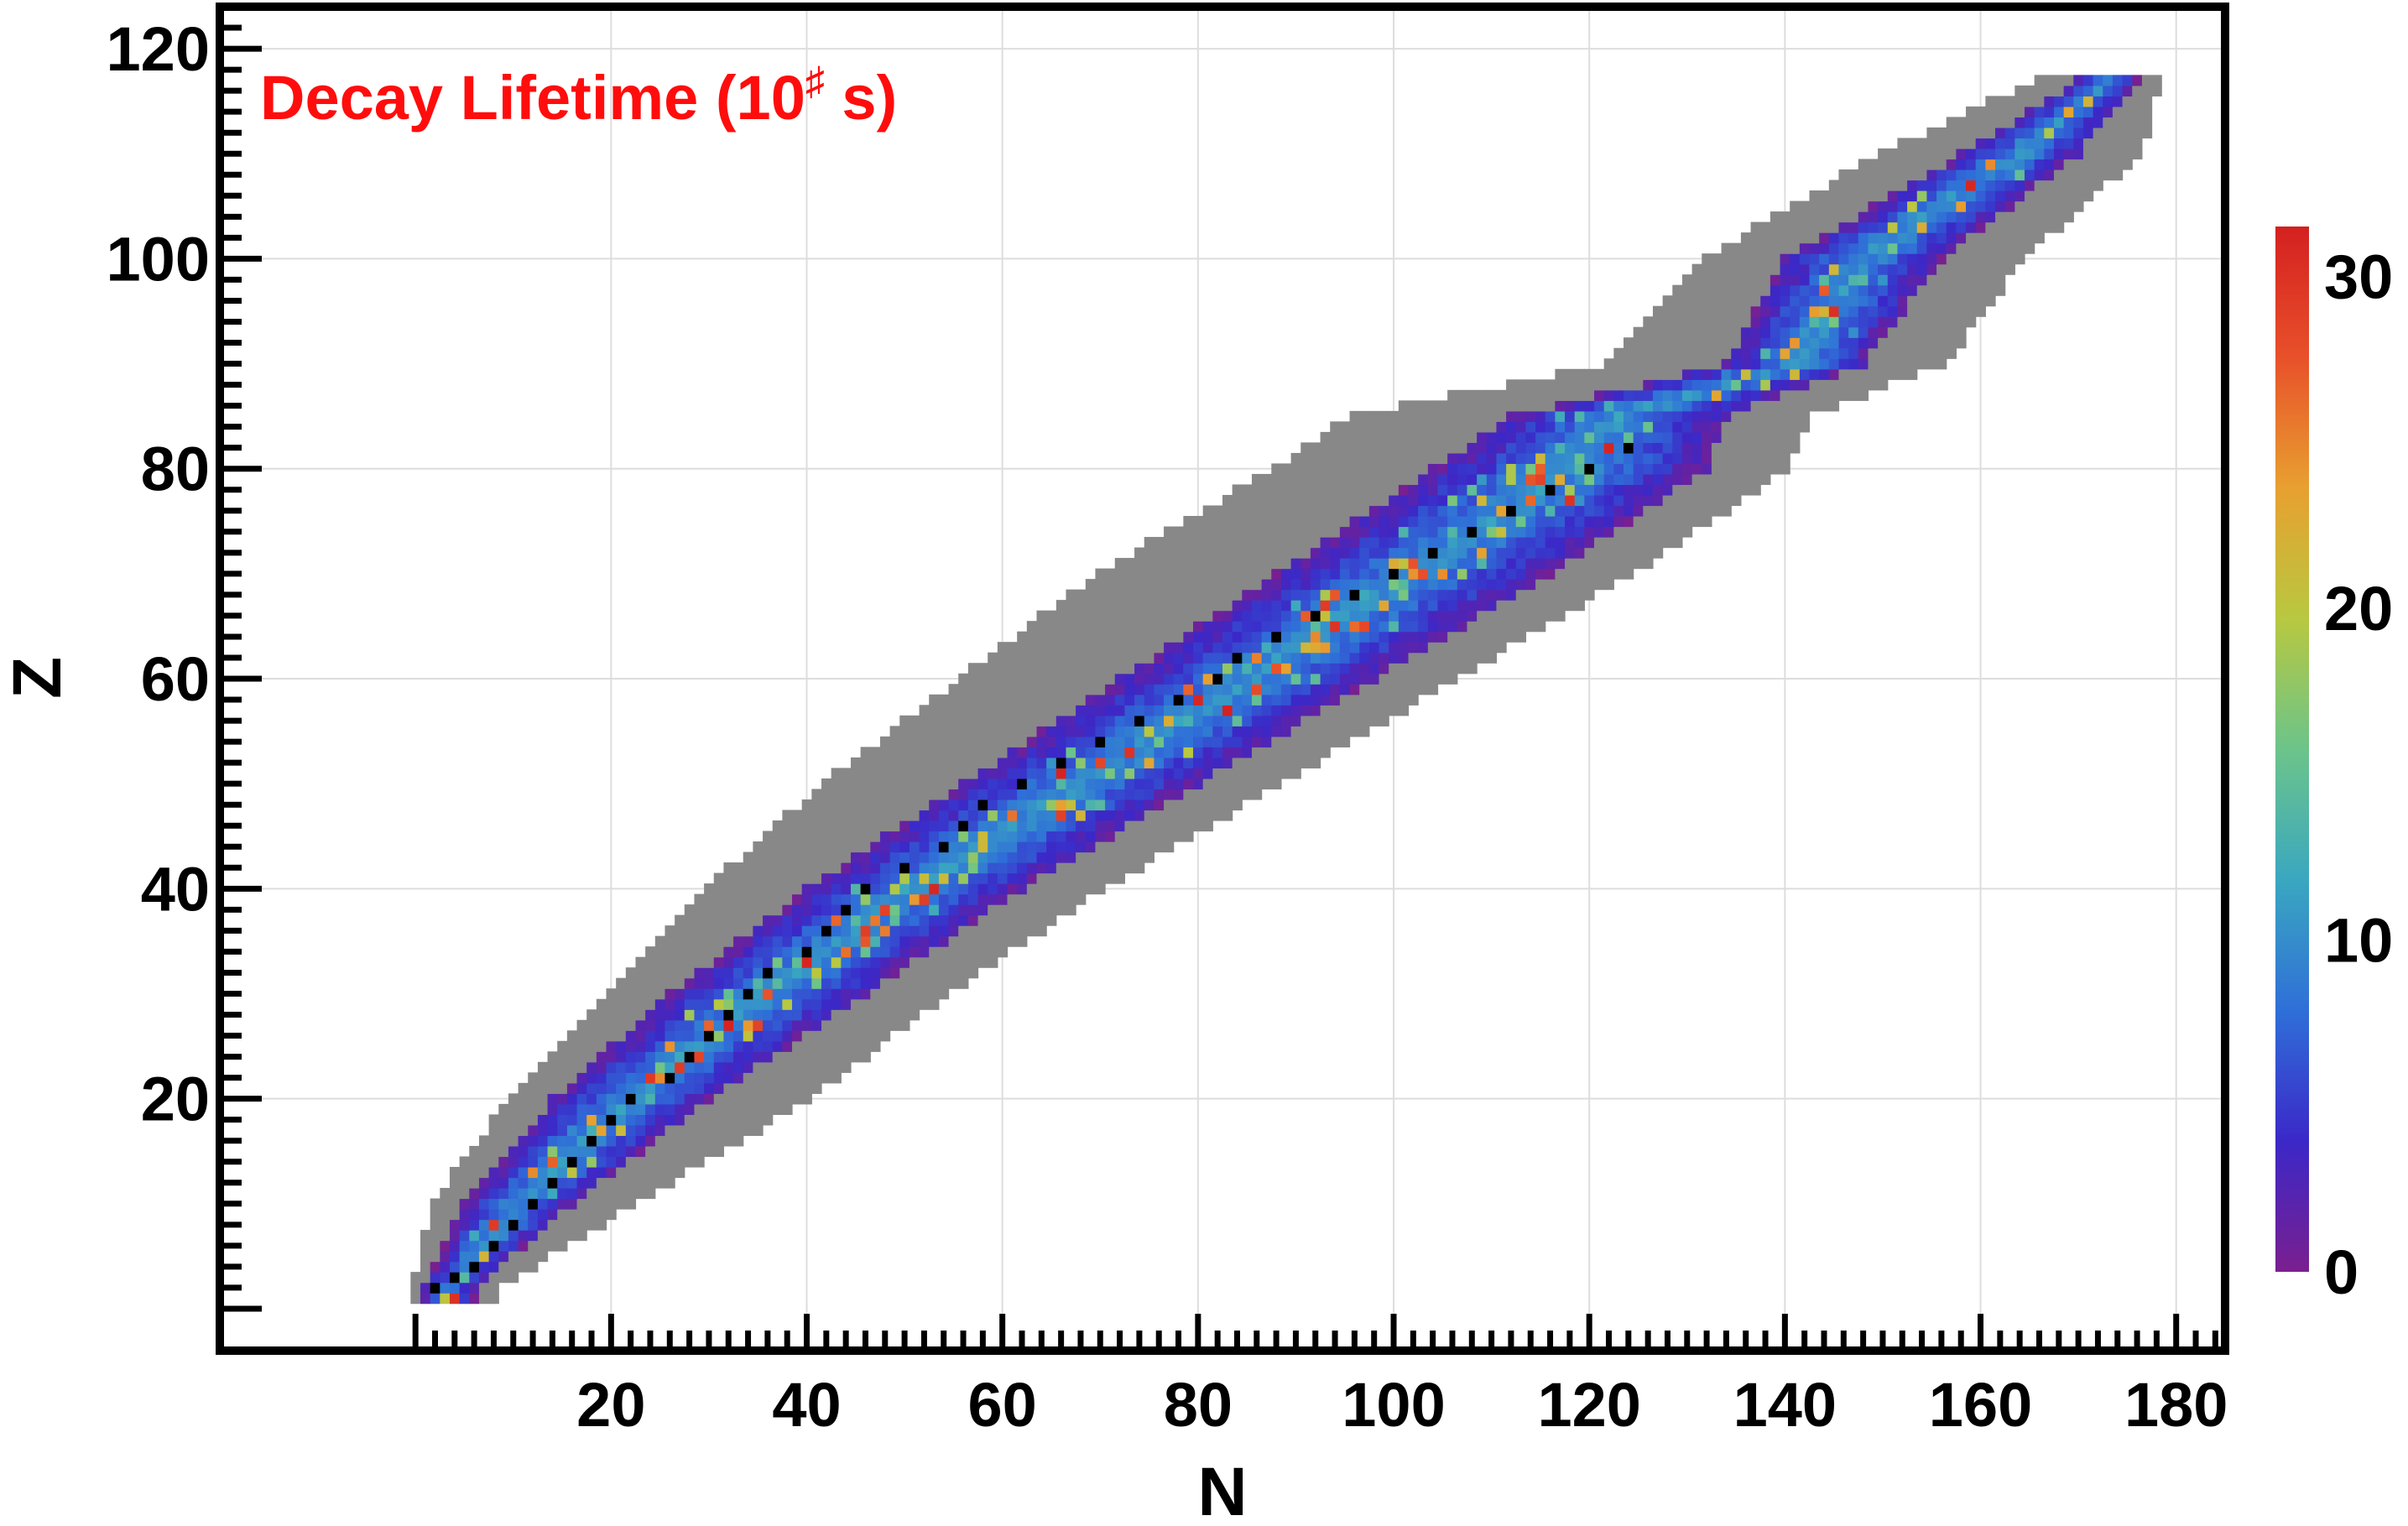  I want to click on stable-nuclide-cell, so click(1061, 762).